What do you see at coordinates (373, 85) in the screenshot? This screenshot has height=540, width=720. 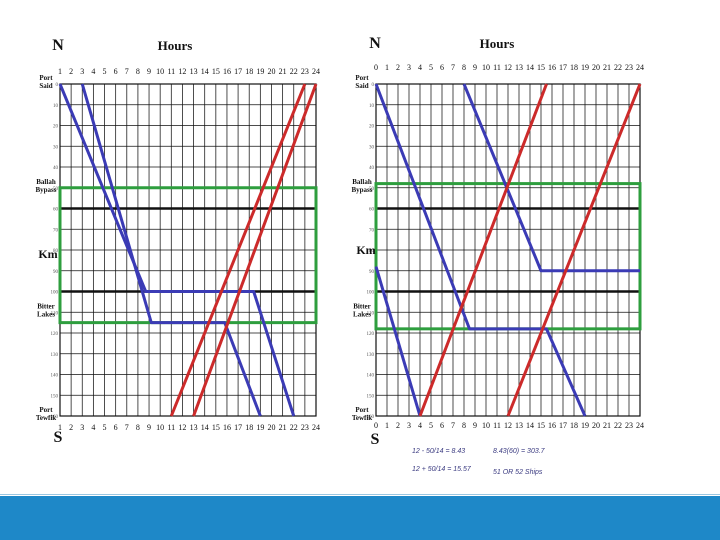 I see `y-tick-label: 0` at bounding box center [373, 85].